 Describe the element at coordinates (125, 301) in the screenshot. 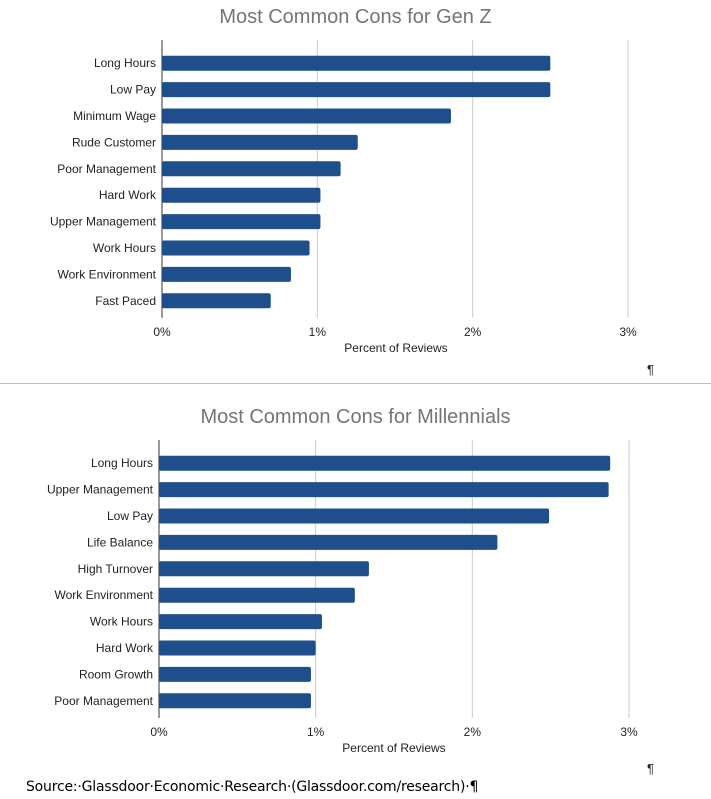

I see `y-category-label: Fast Paced` at that location.